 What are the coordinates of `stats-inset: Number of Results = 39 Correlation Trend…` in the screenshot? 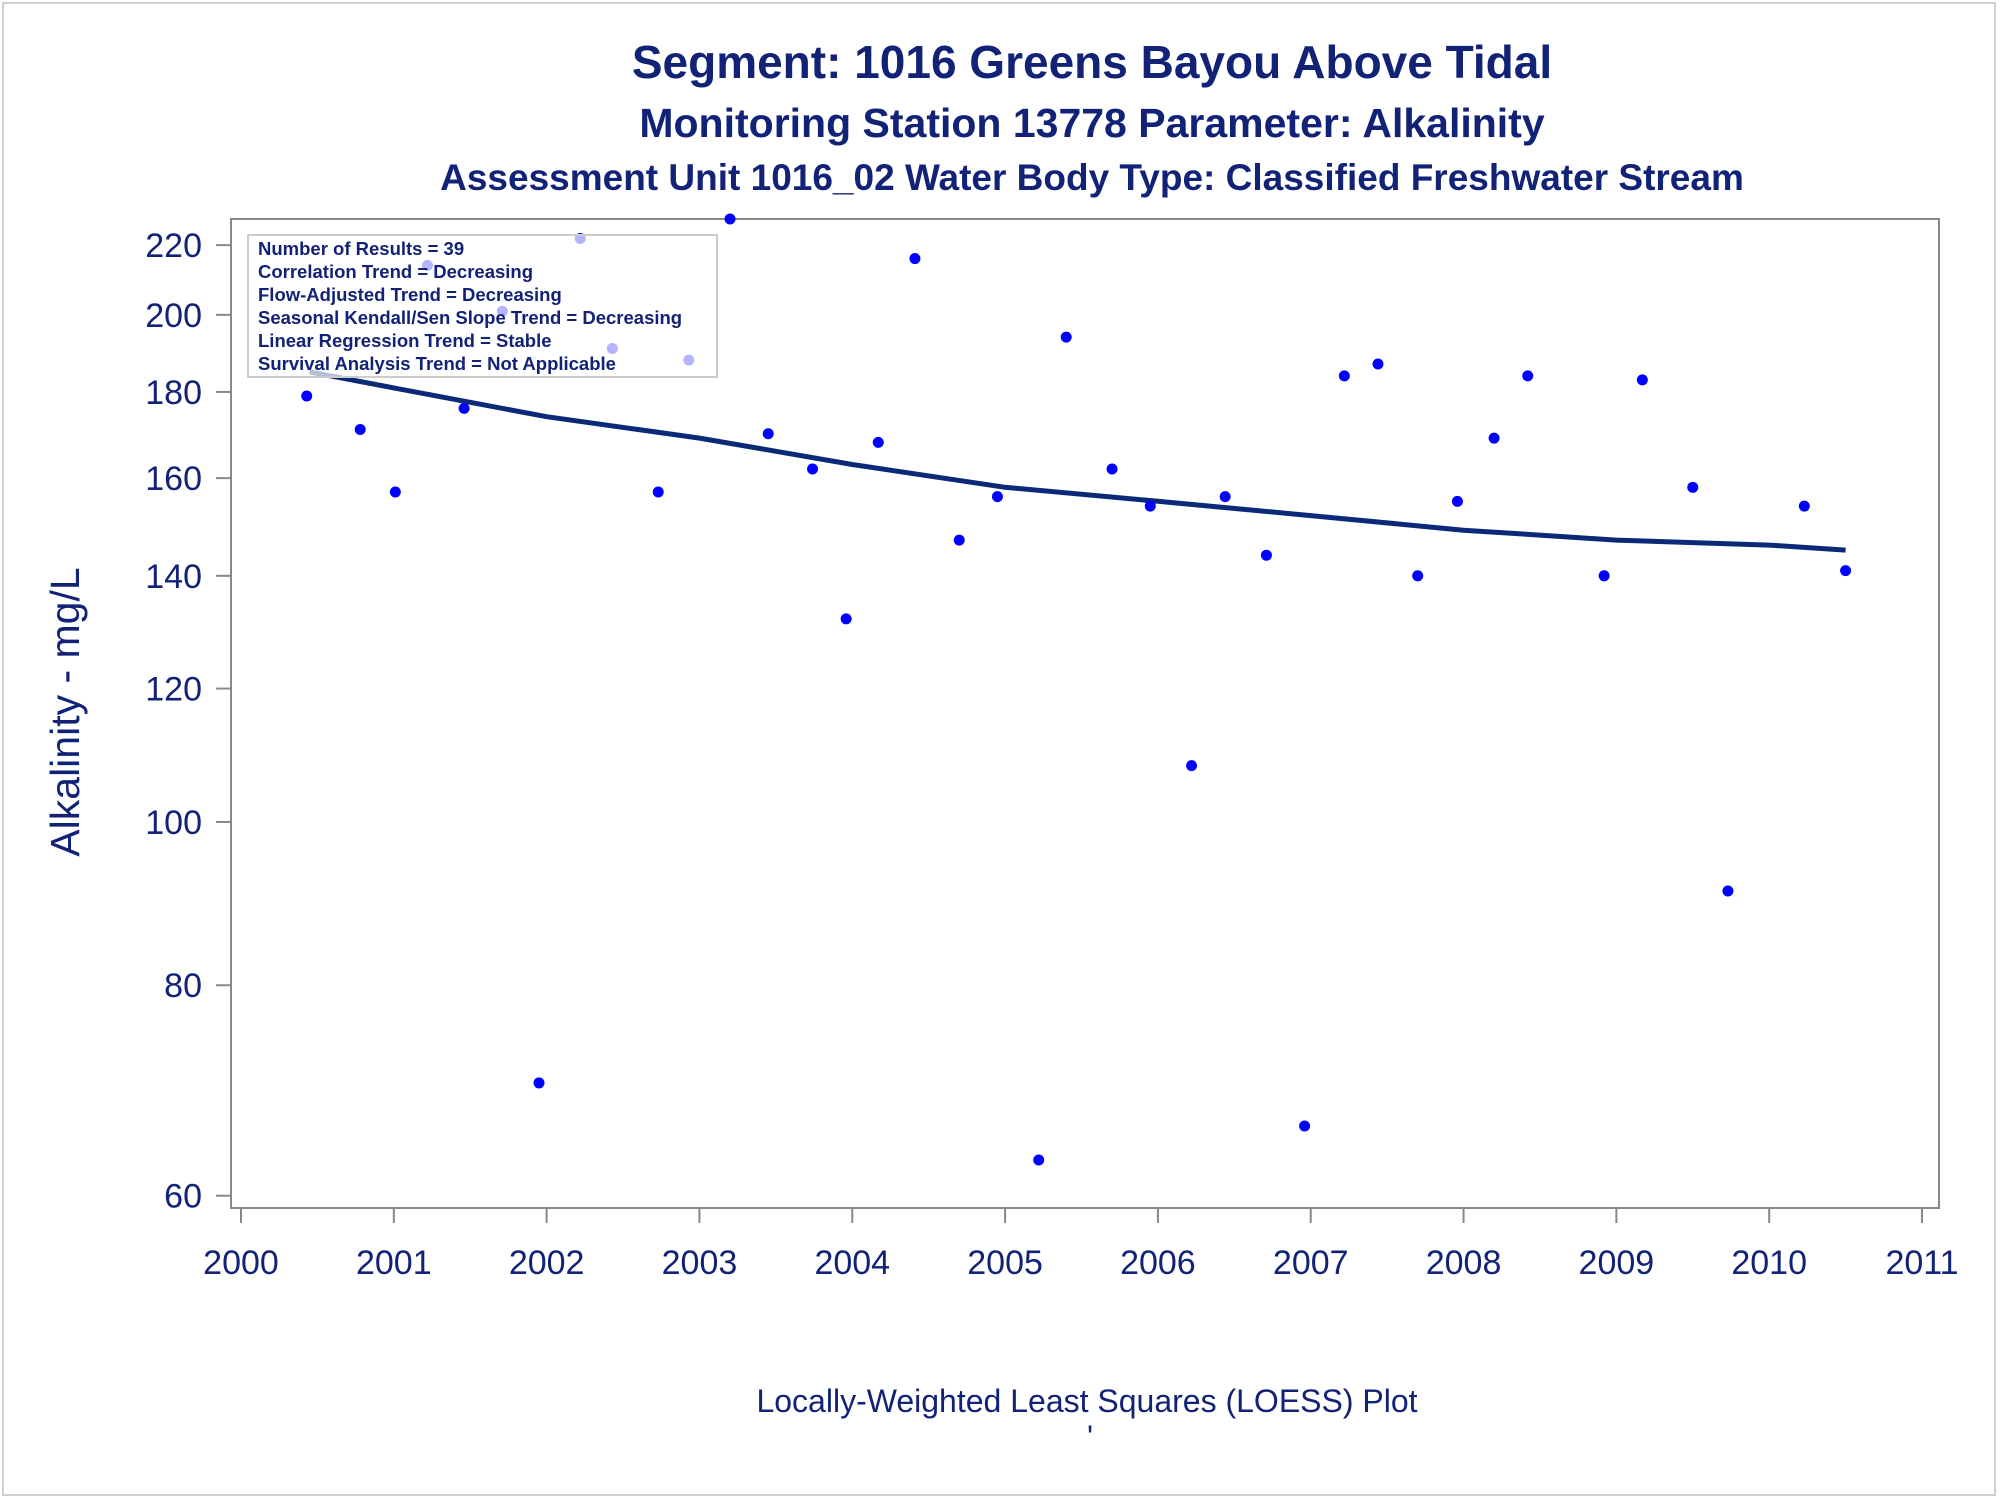 It's located at (482, 306).